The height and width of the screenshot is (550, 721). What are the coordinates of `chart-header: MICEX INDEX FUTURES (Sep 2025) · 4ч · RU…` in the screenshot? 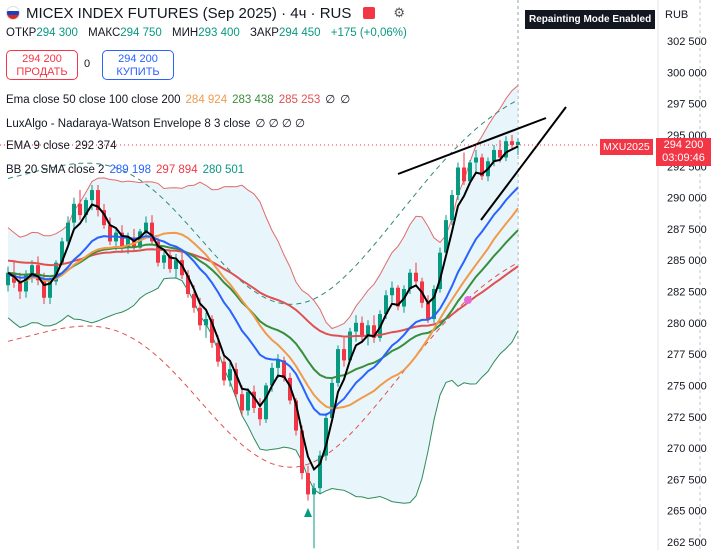 It's located at (202, 13).